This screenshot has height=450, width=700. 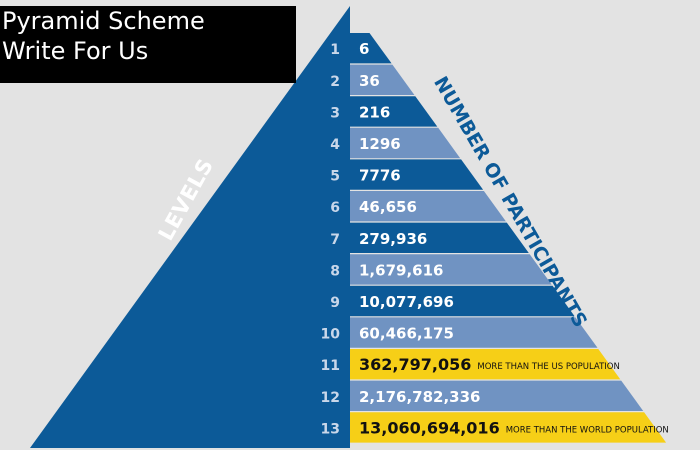 I want to click on participant-count: 2,176,782,336, so click(x=419, y=397).